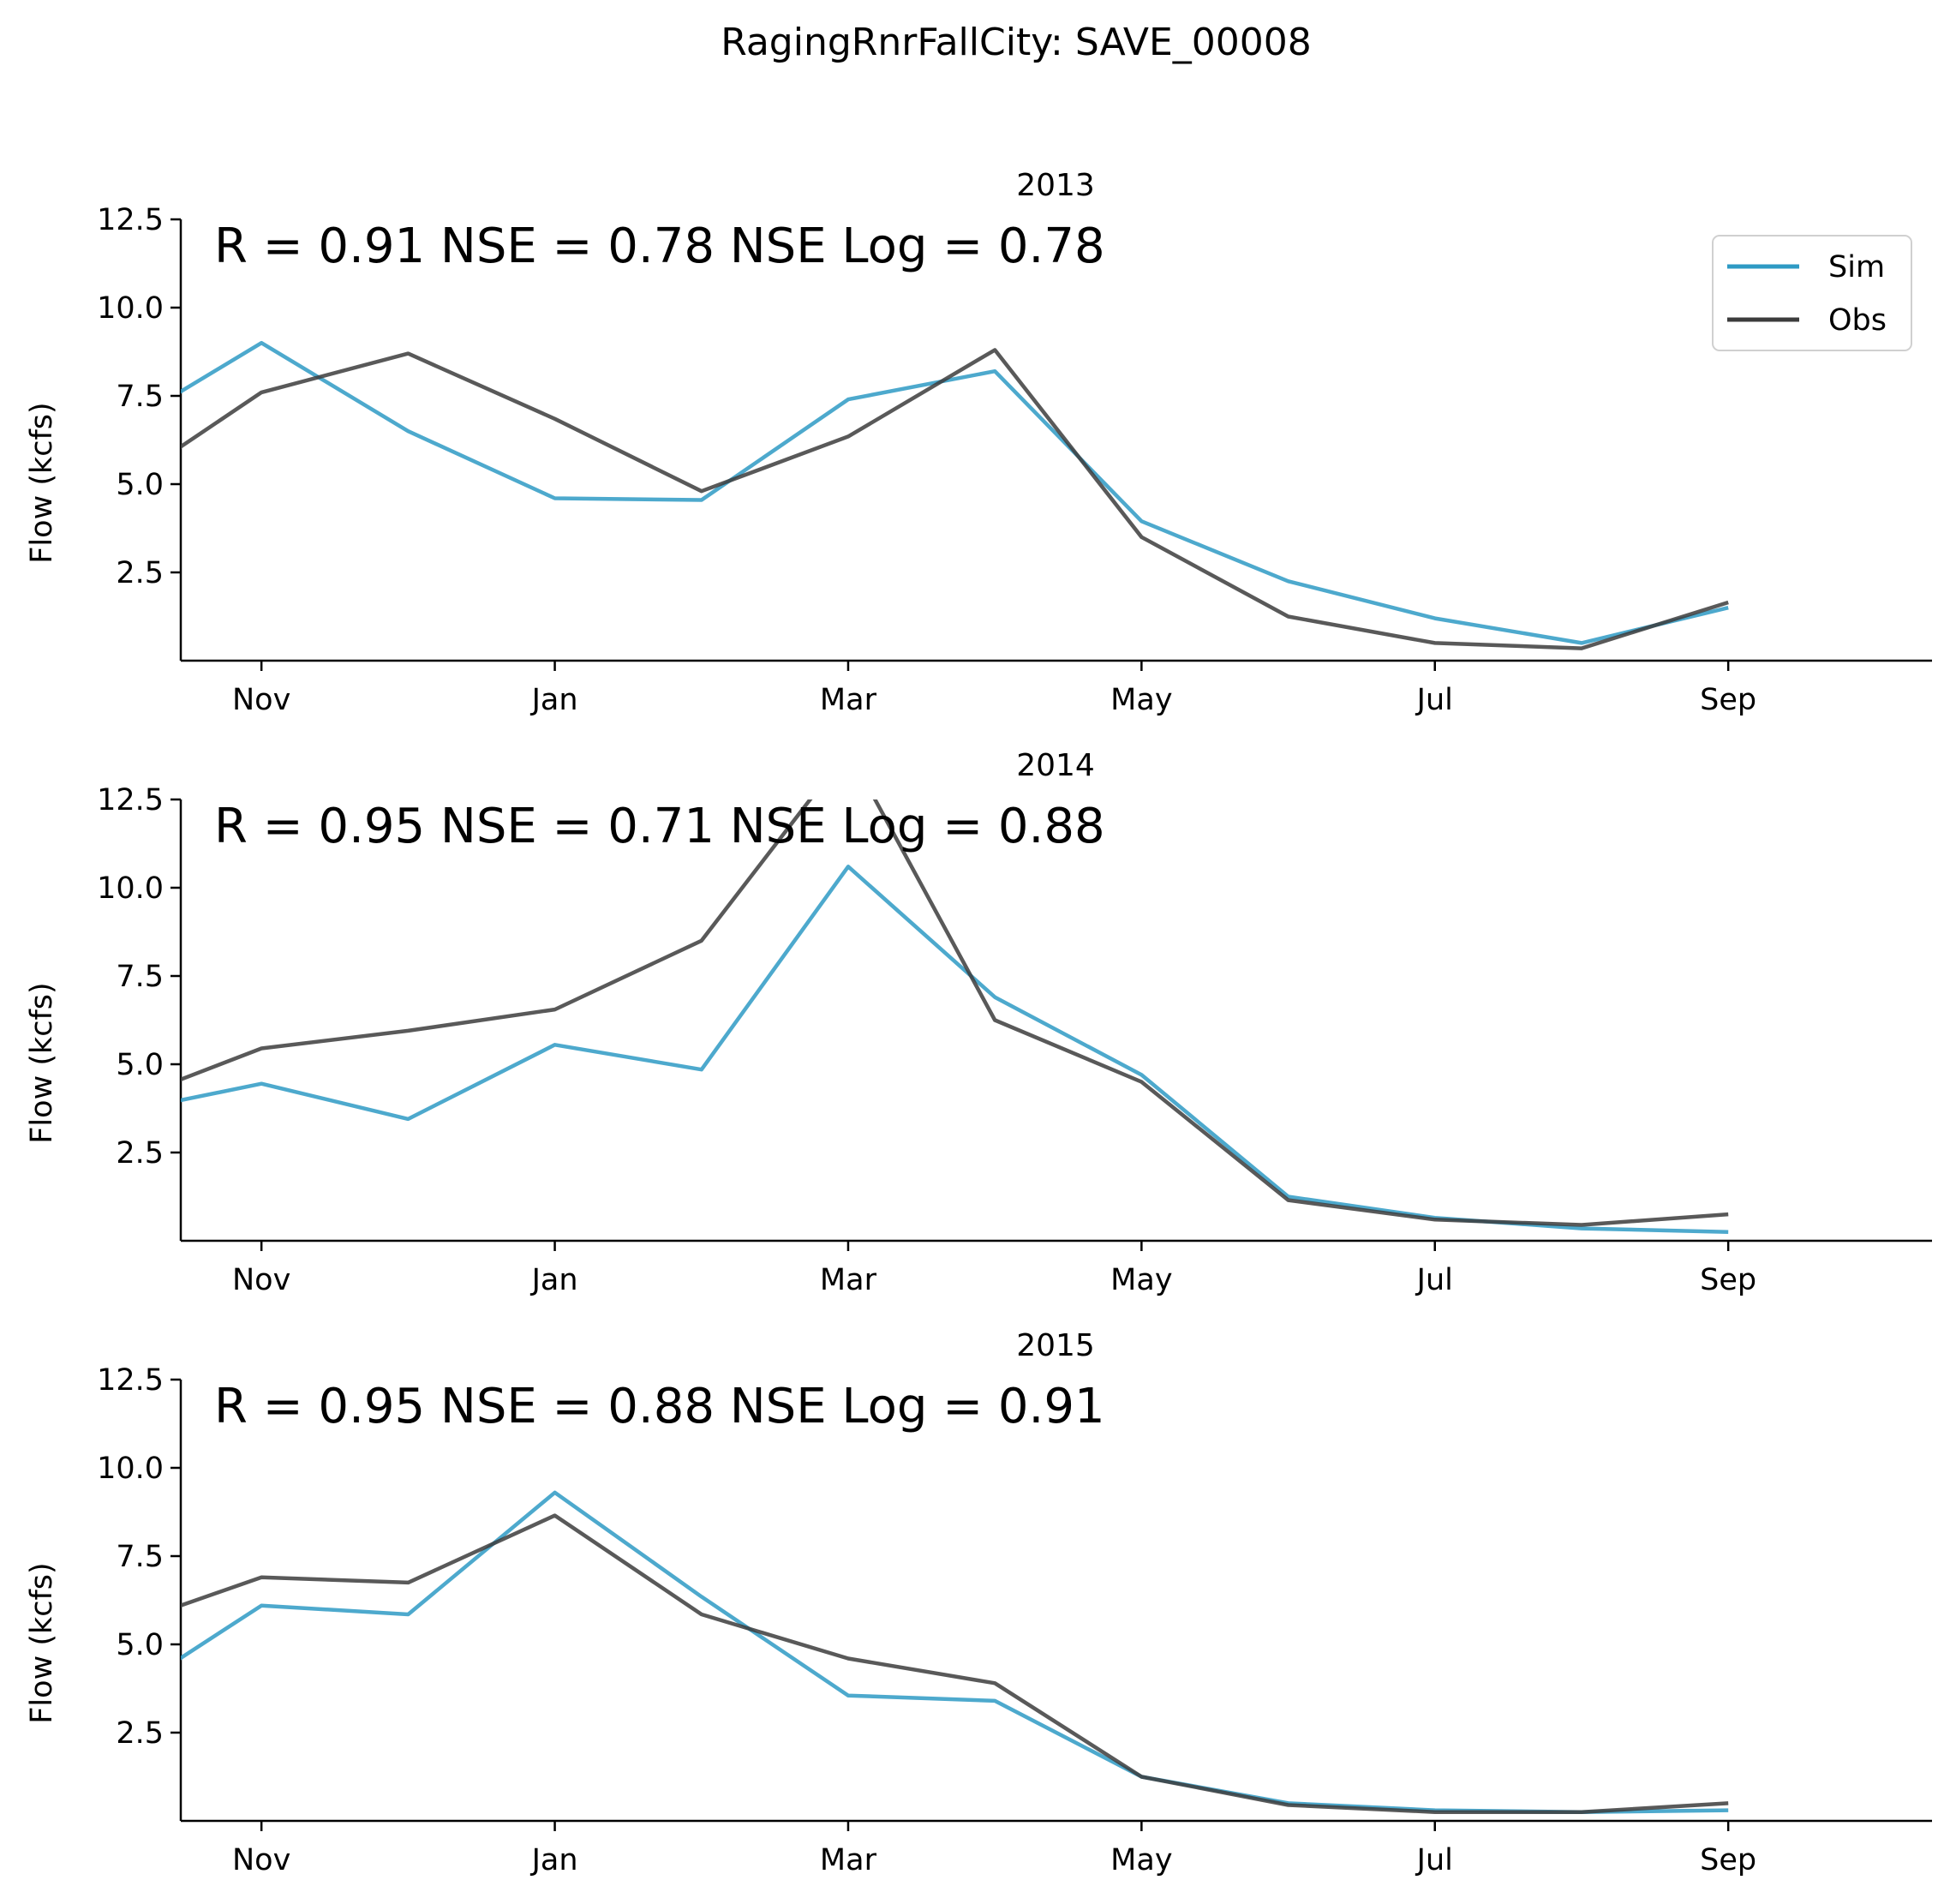 The image size is (1950, 1904). Describe the element at coordinates (1016, 43) in the screenshot. I see `figure-title: RagingRnrFallCity: SAVE_00008` at that location.